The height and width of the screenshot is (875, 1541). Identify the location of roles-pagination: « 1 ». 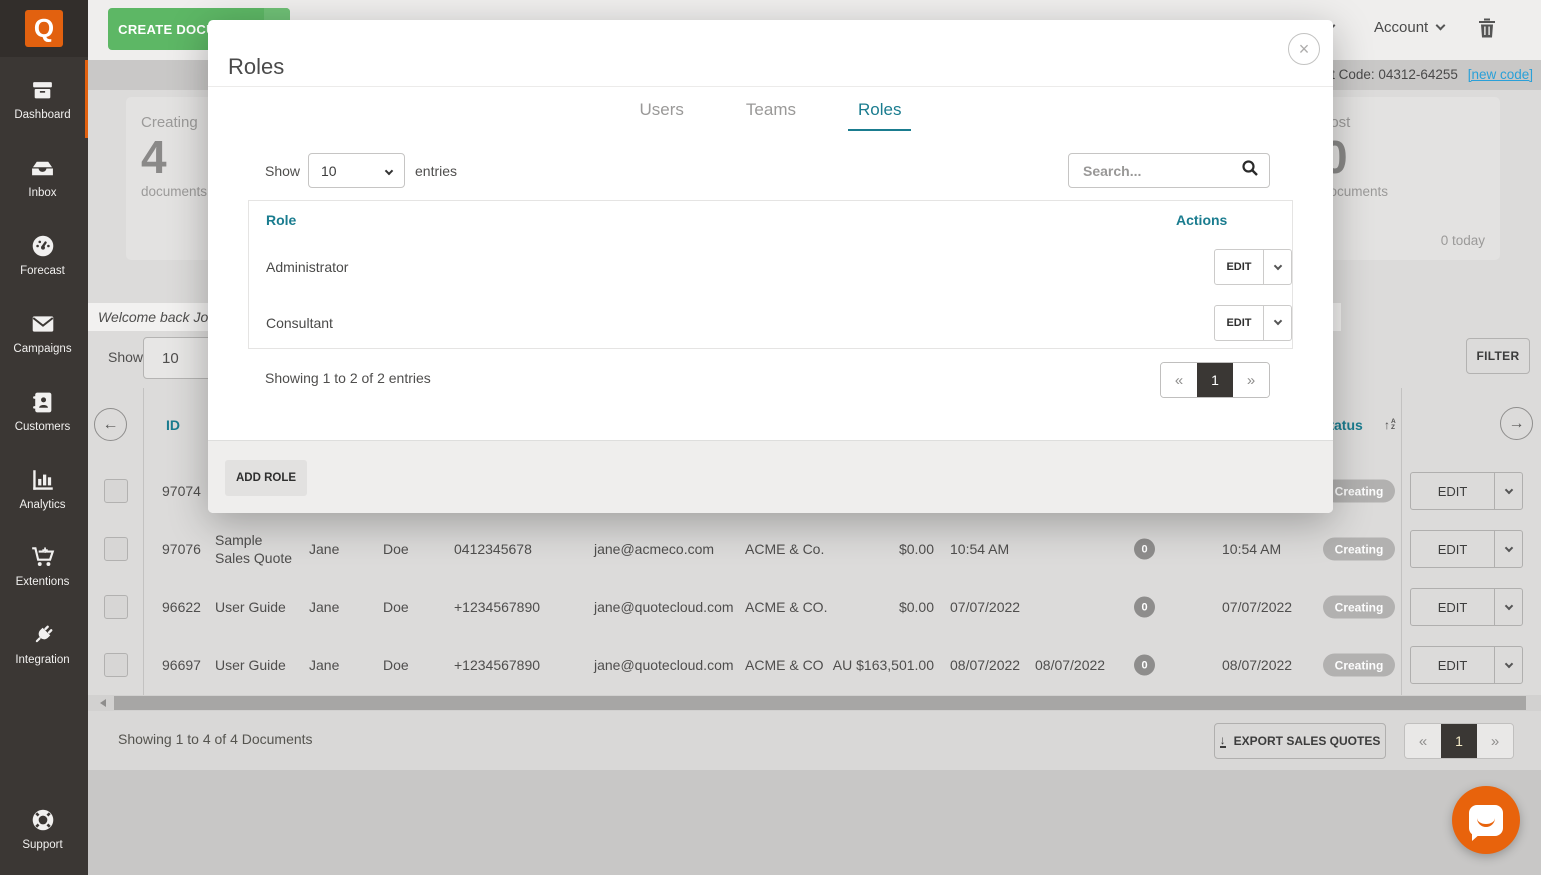
(1215, 380).